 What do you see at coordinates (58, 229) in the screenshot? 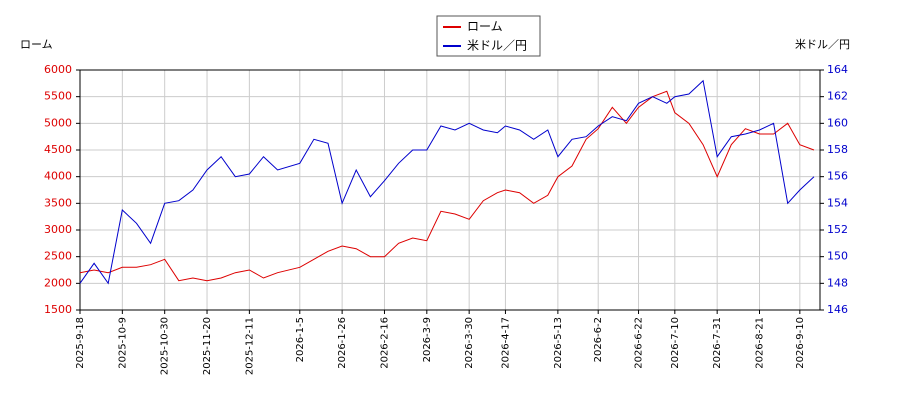
I see `y-tick-label: 3000` at bounding box center [58, 229].